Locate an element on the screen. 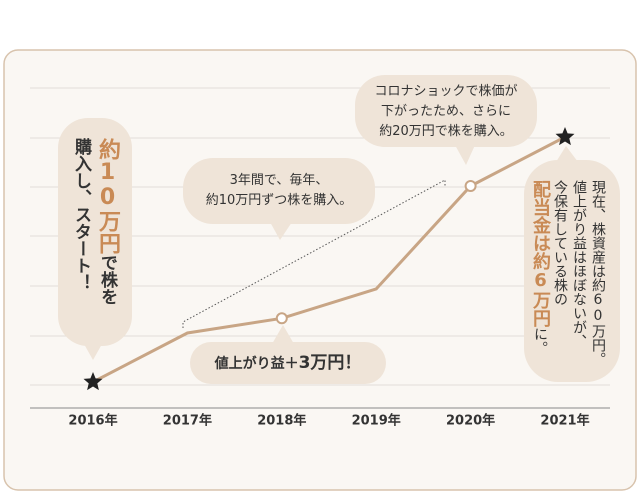  callout-text: 購入し、スタート！ is located at coordinates (81, 214).